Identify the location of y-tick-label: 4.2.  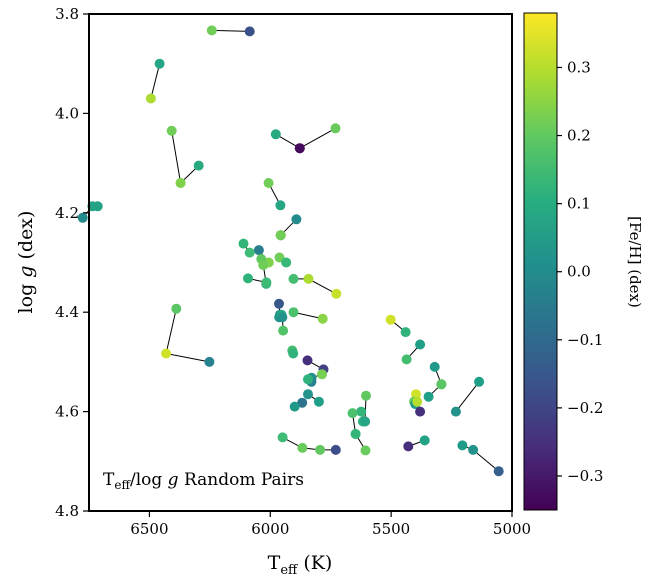
(67, 213).